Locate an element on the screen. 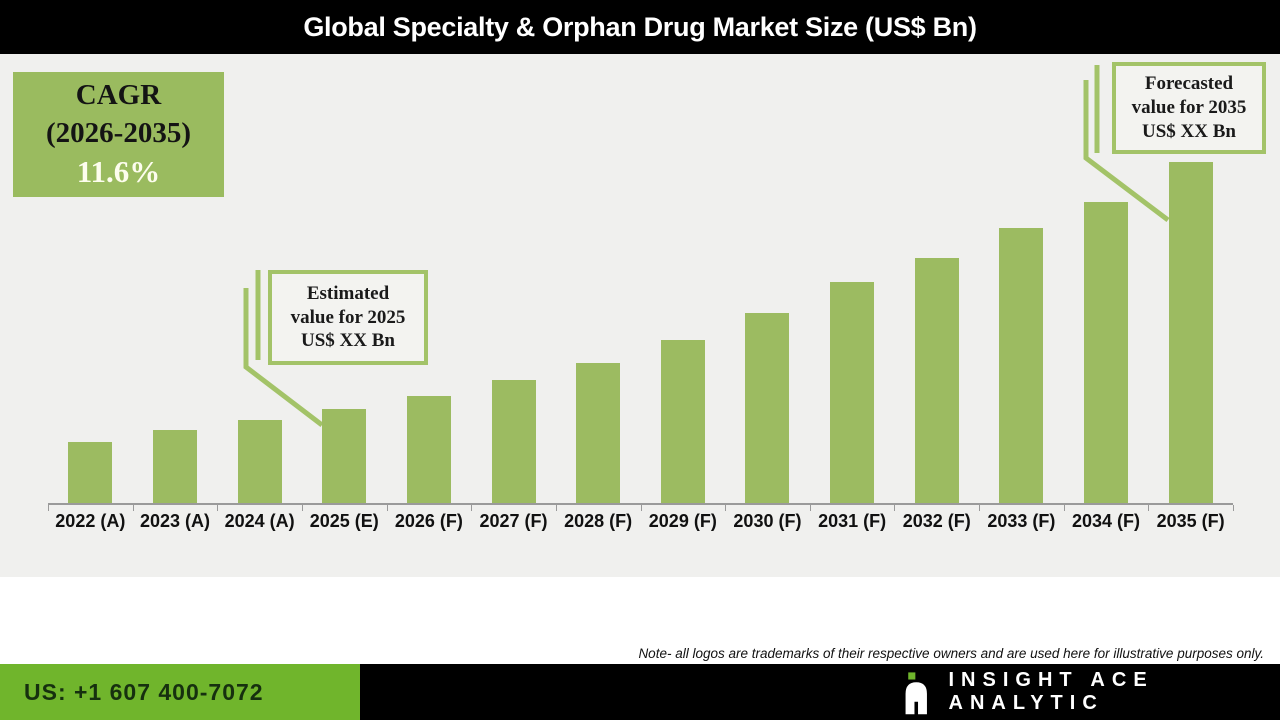 This screenshot has width=1280, height=720. bar-2032 is located at coordinates (936, 380).